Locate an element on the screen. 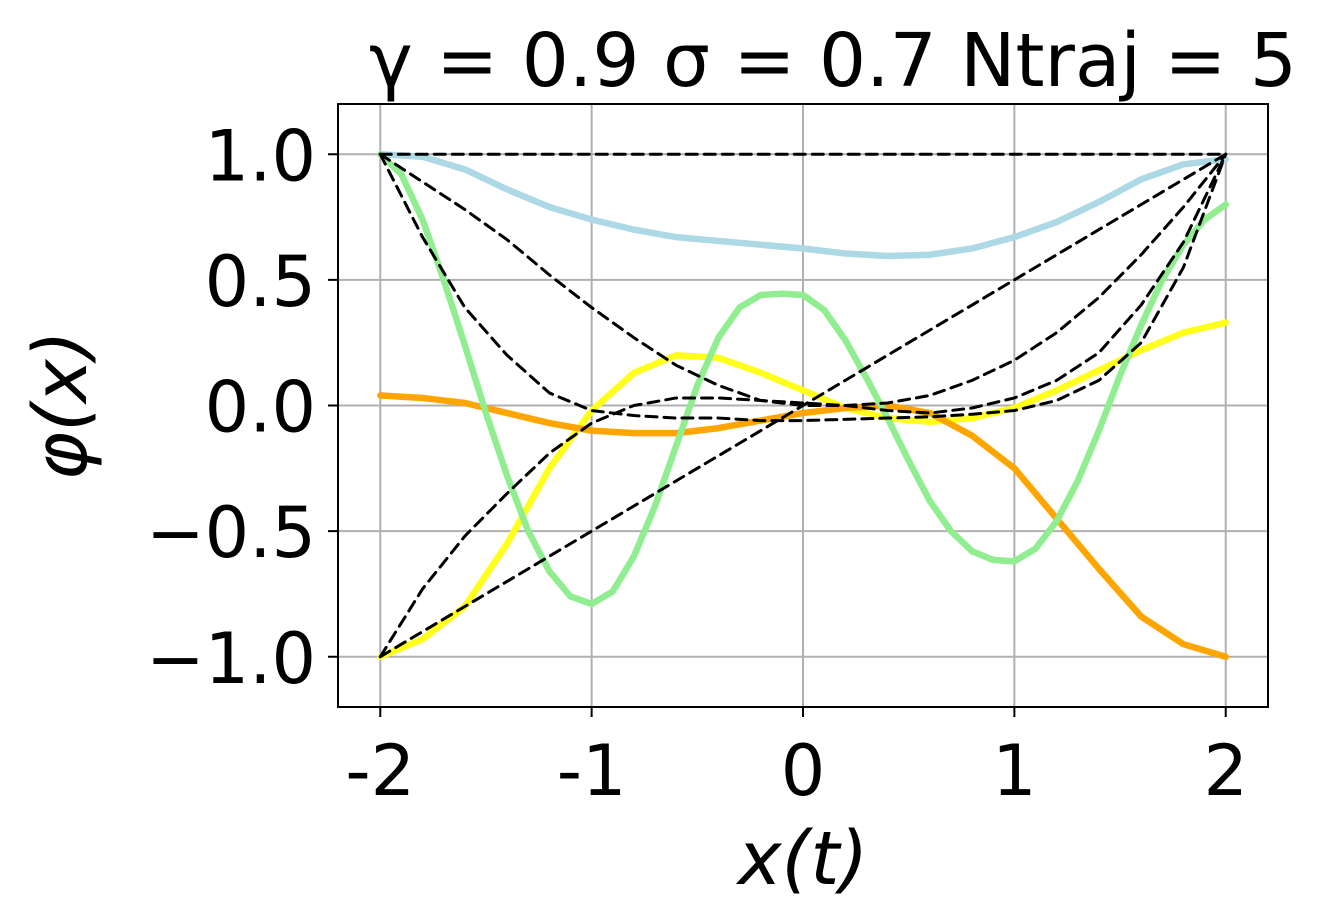 The height and width of the screenshot is (921, 1319). series-line-solid is located at coordinates (803, 205).